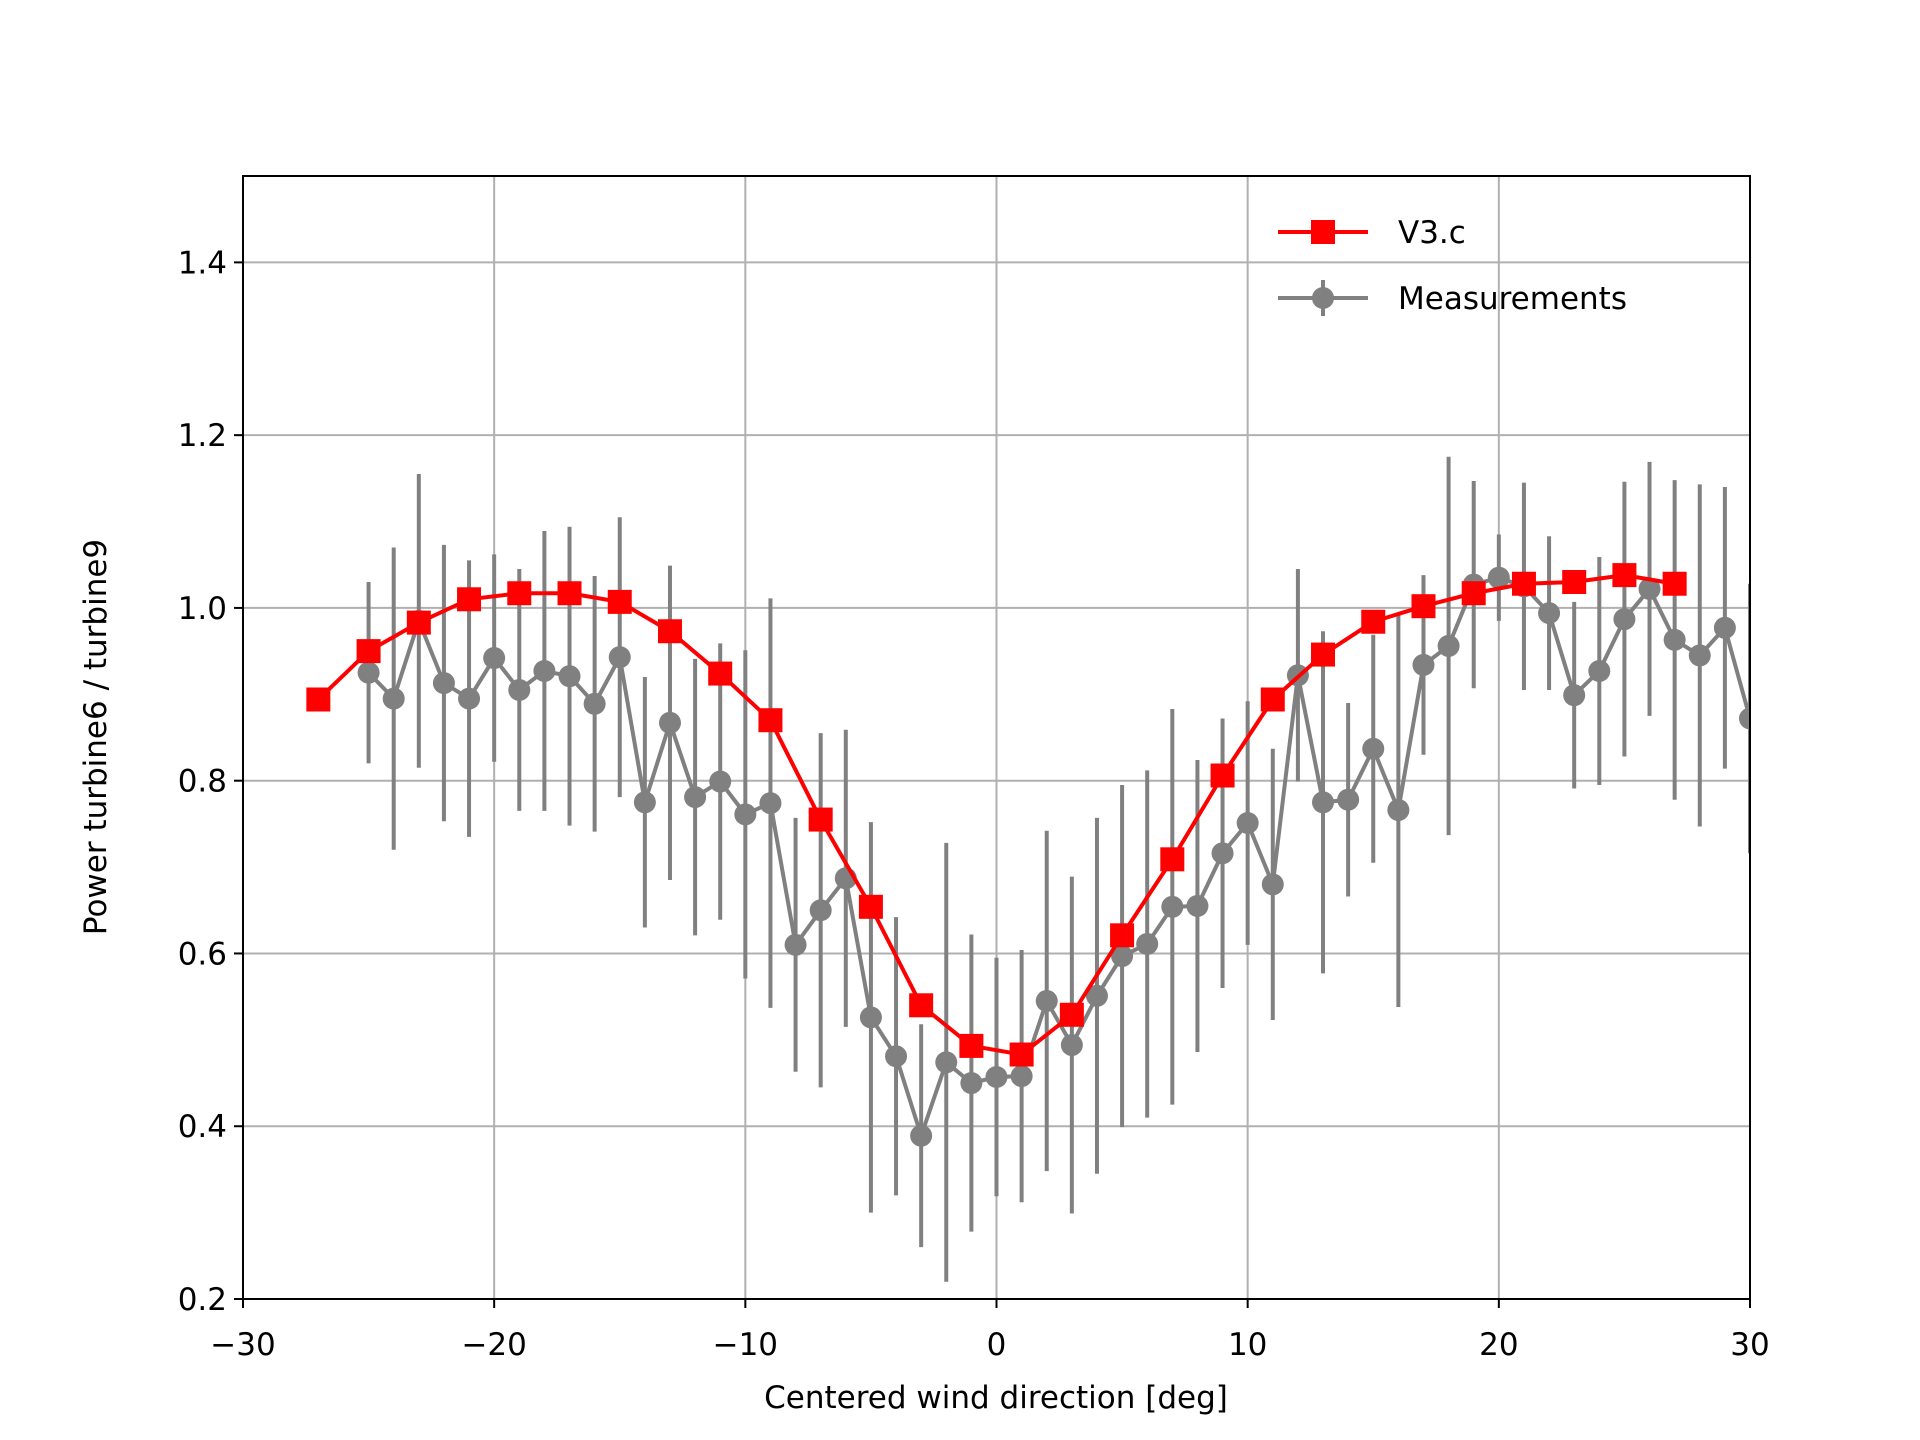  I want to click on y-tick-label: 0.8, so click(202, 782).